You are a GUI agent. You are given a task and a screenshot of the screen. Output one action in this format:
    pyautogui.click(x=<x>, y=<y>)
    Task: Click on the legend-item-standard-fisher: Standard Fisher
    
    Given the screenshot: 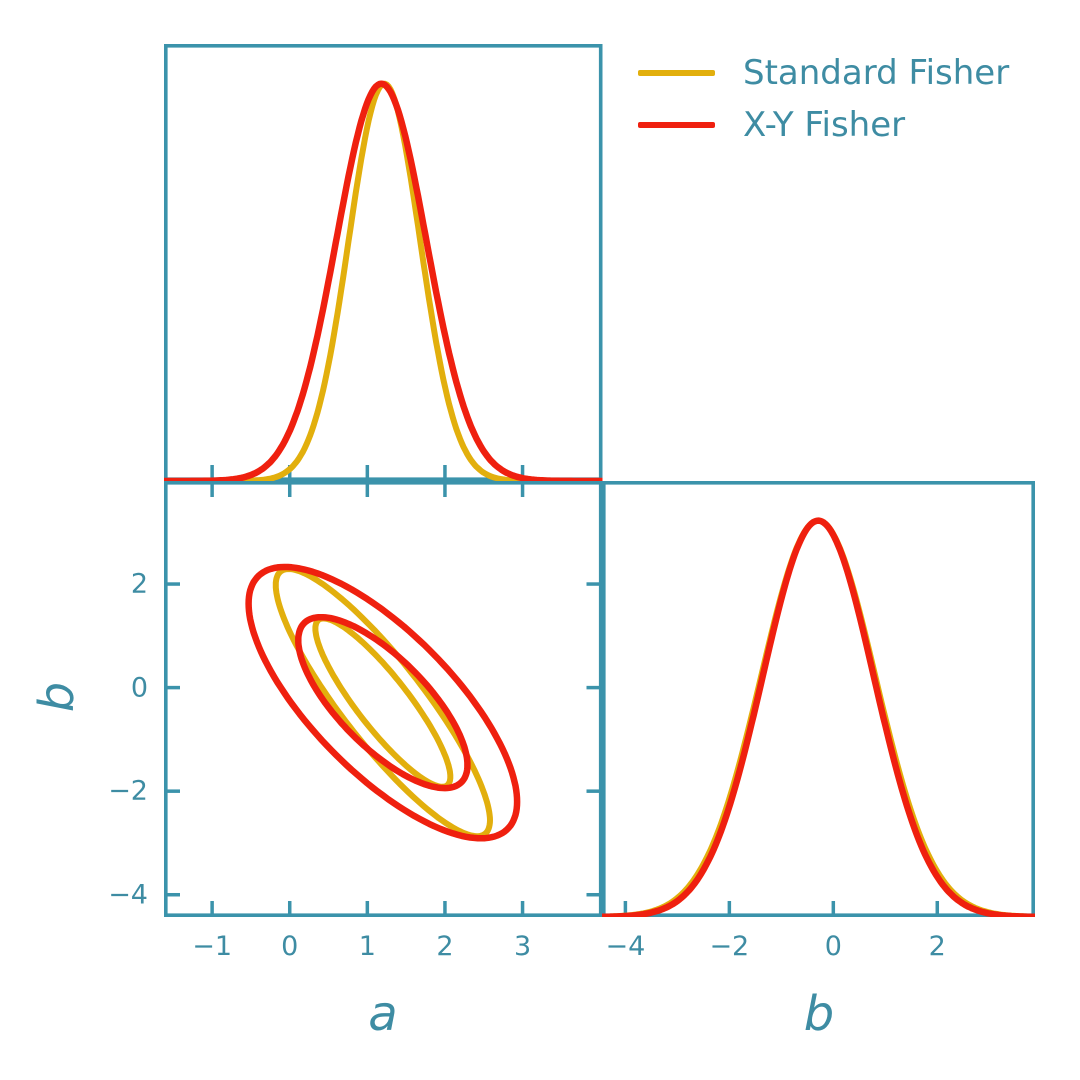 What is the action you would take?
    pyautogui.click(x=823, y=73)
    